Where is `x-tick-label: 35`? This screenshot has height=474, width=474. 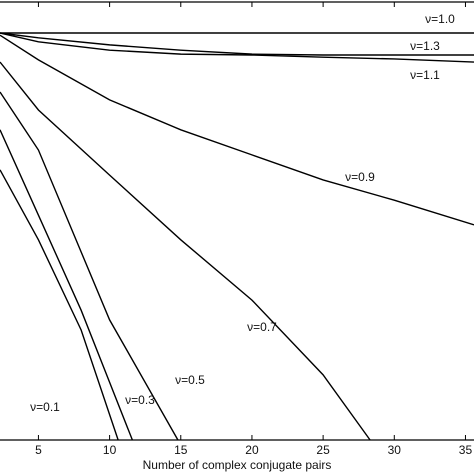 x-tick-label: 35 is located at coordinates (466, 450).